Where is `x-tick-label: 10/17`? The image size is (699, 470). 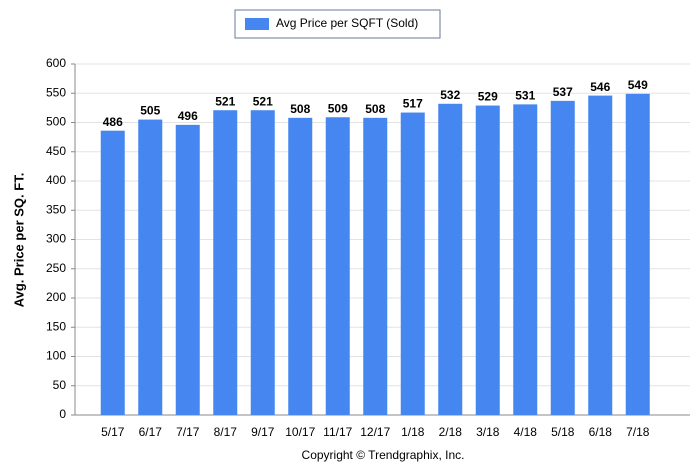 x-tick-label: 10/17 is located at coordinates (300, 432).